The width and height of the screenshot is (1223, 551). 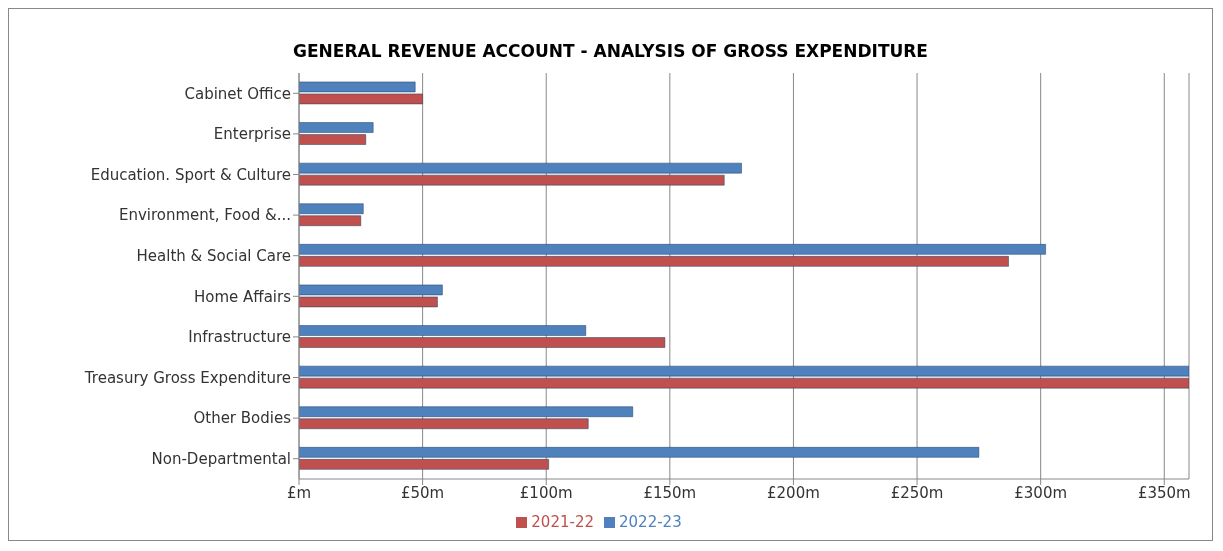 I want to click on y-tick-label: Home Affairs, so click(x=242, y=296).